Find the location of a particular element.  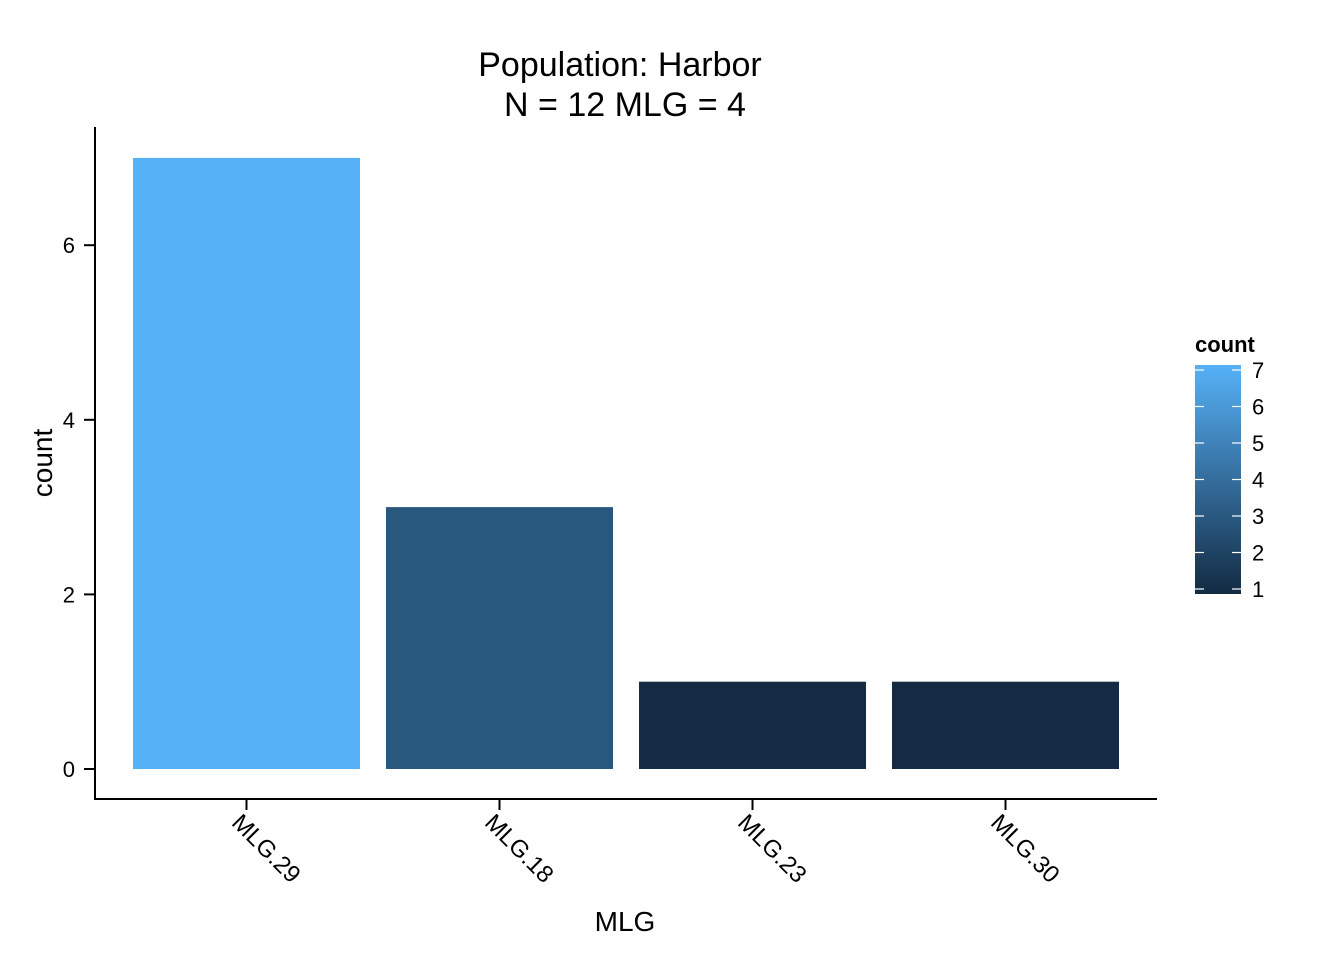

y-axis-label: count is located at coordinates (42, 463).